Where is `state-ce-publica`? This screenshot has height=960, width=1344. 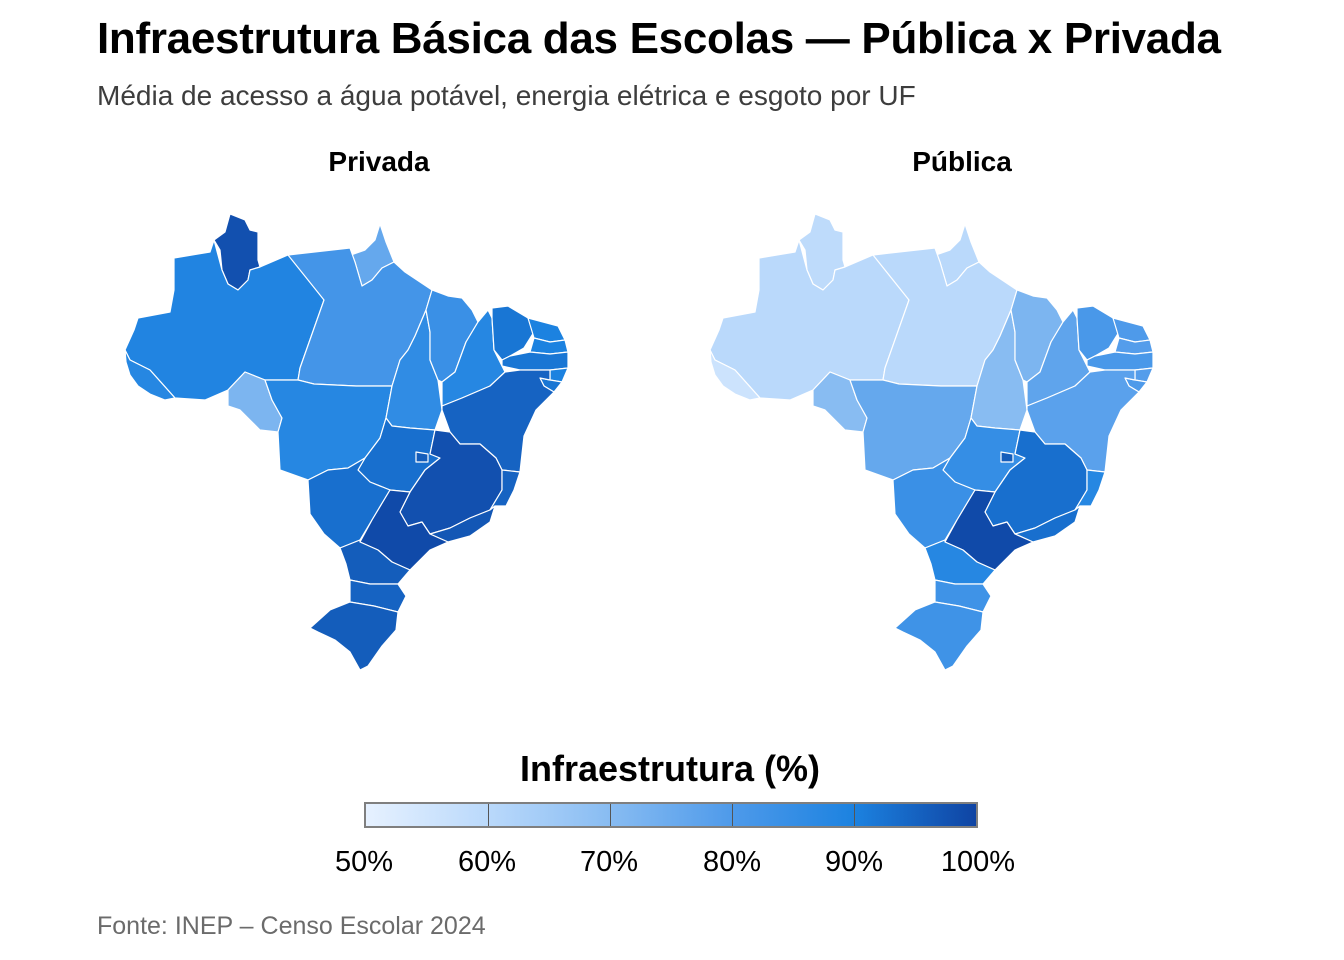 state-ce-publica is located at coordinates (1098, 333).